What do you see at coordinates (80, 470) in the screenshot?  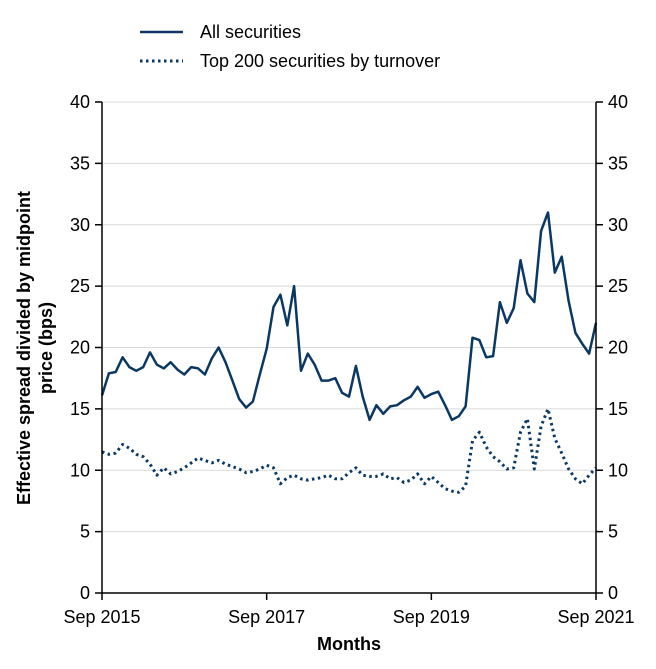 I see `y-tick-label-left: 10` at bounding box center [80, 470].